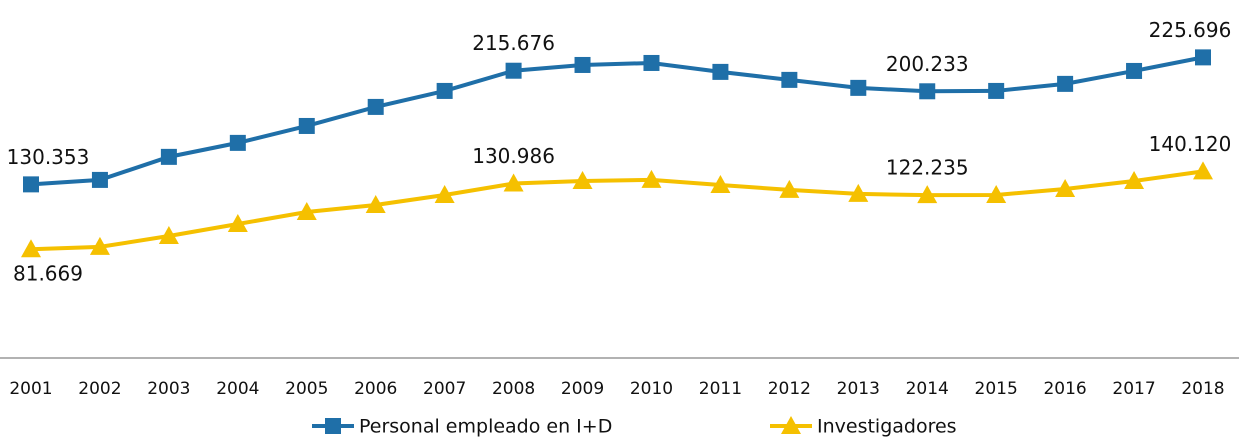 The height and width of the screenshot is (438, 1239). I want to click on x-tick-label: 2004, so click(237, 389).